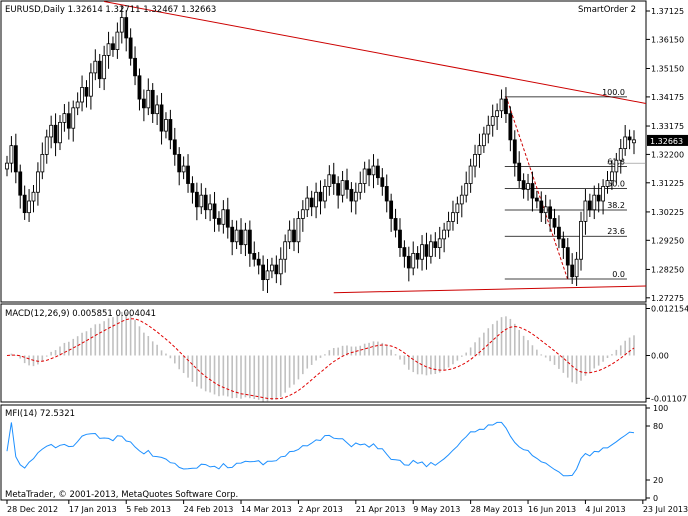  I want to click on macd-label: MACD(12,26,9) 0.005851 0.004041, so click(80, 314).